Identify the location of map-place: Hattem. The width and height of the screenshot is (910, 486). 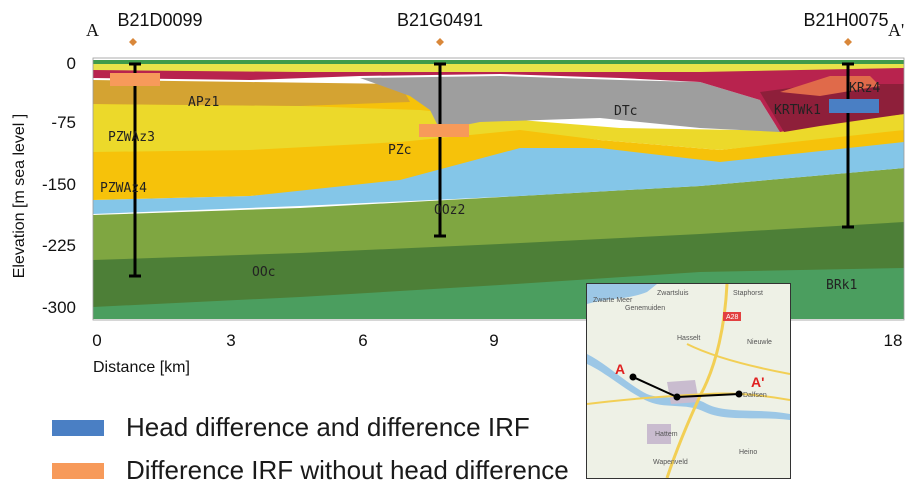
(666, 434).